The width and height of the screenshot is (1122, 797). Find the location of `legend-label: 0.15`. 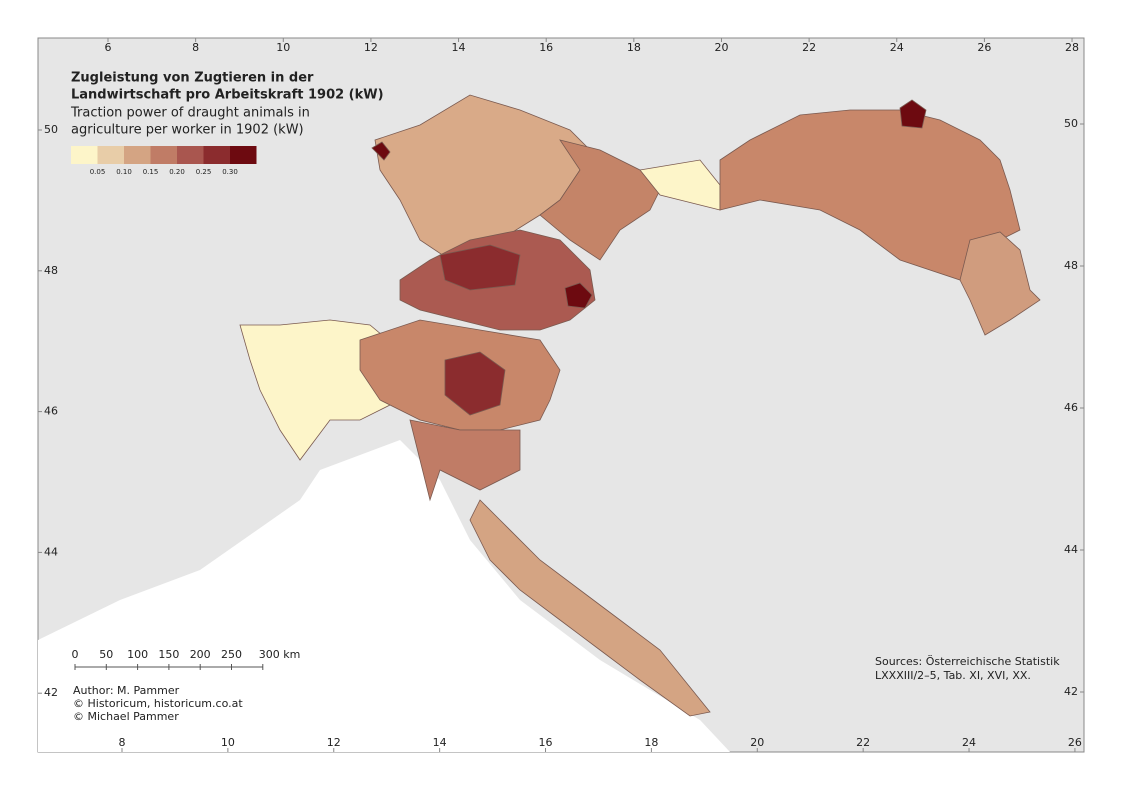

legend-label: 0.15 is located at coordinates (151, 172).